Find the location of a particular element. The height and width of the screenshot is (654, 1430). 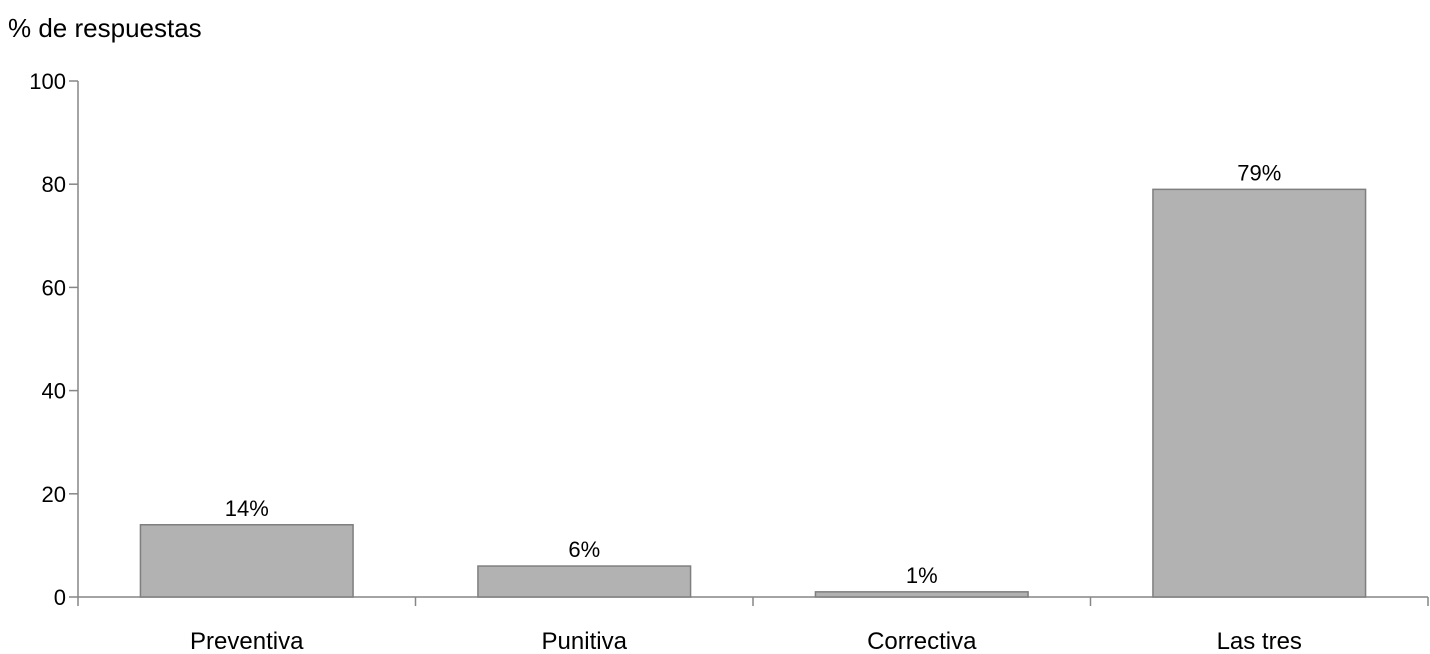

y-tick-label: 40 is located at coordinates (54, 391).